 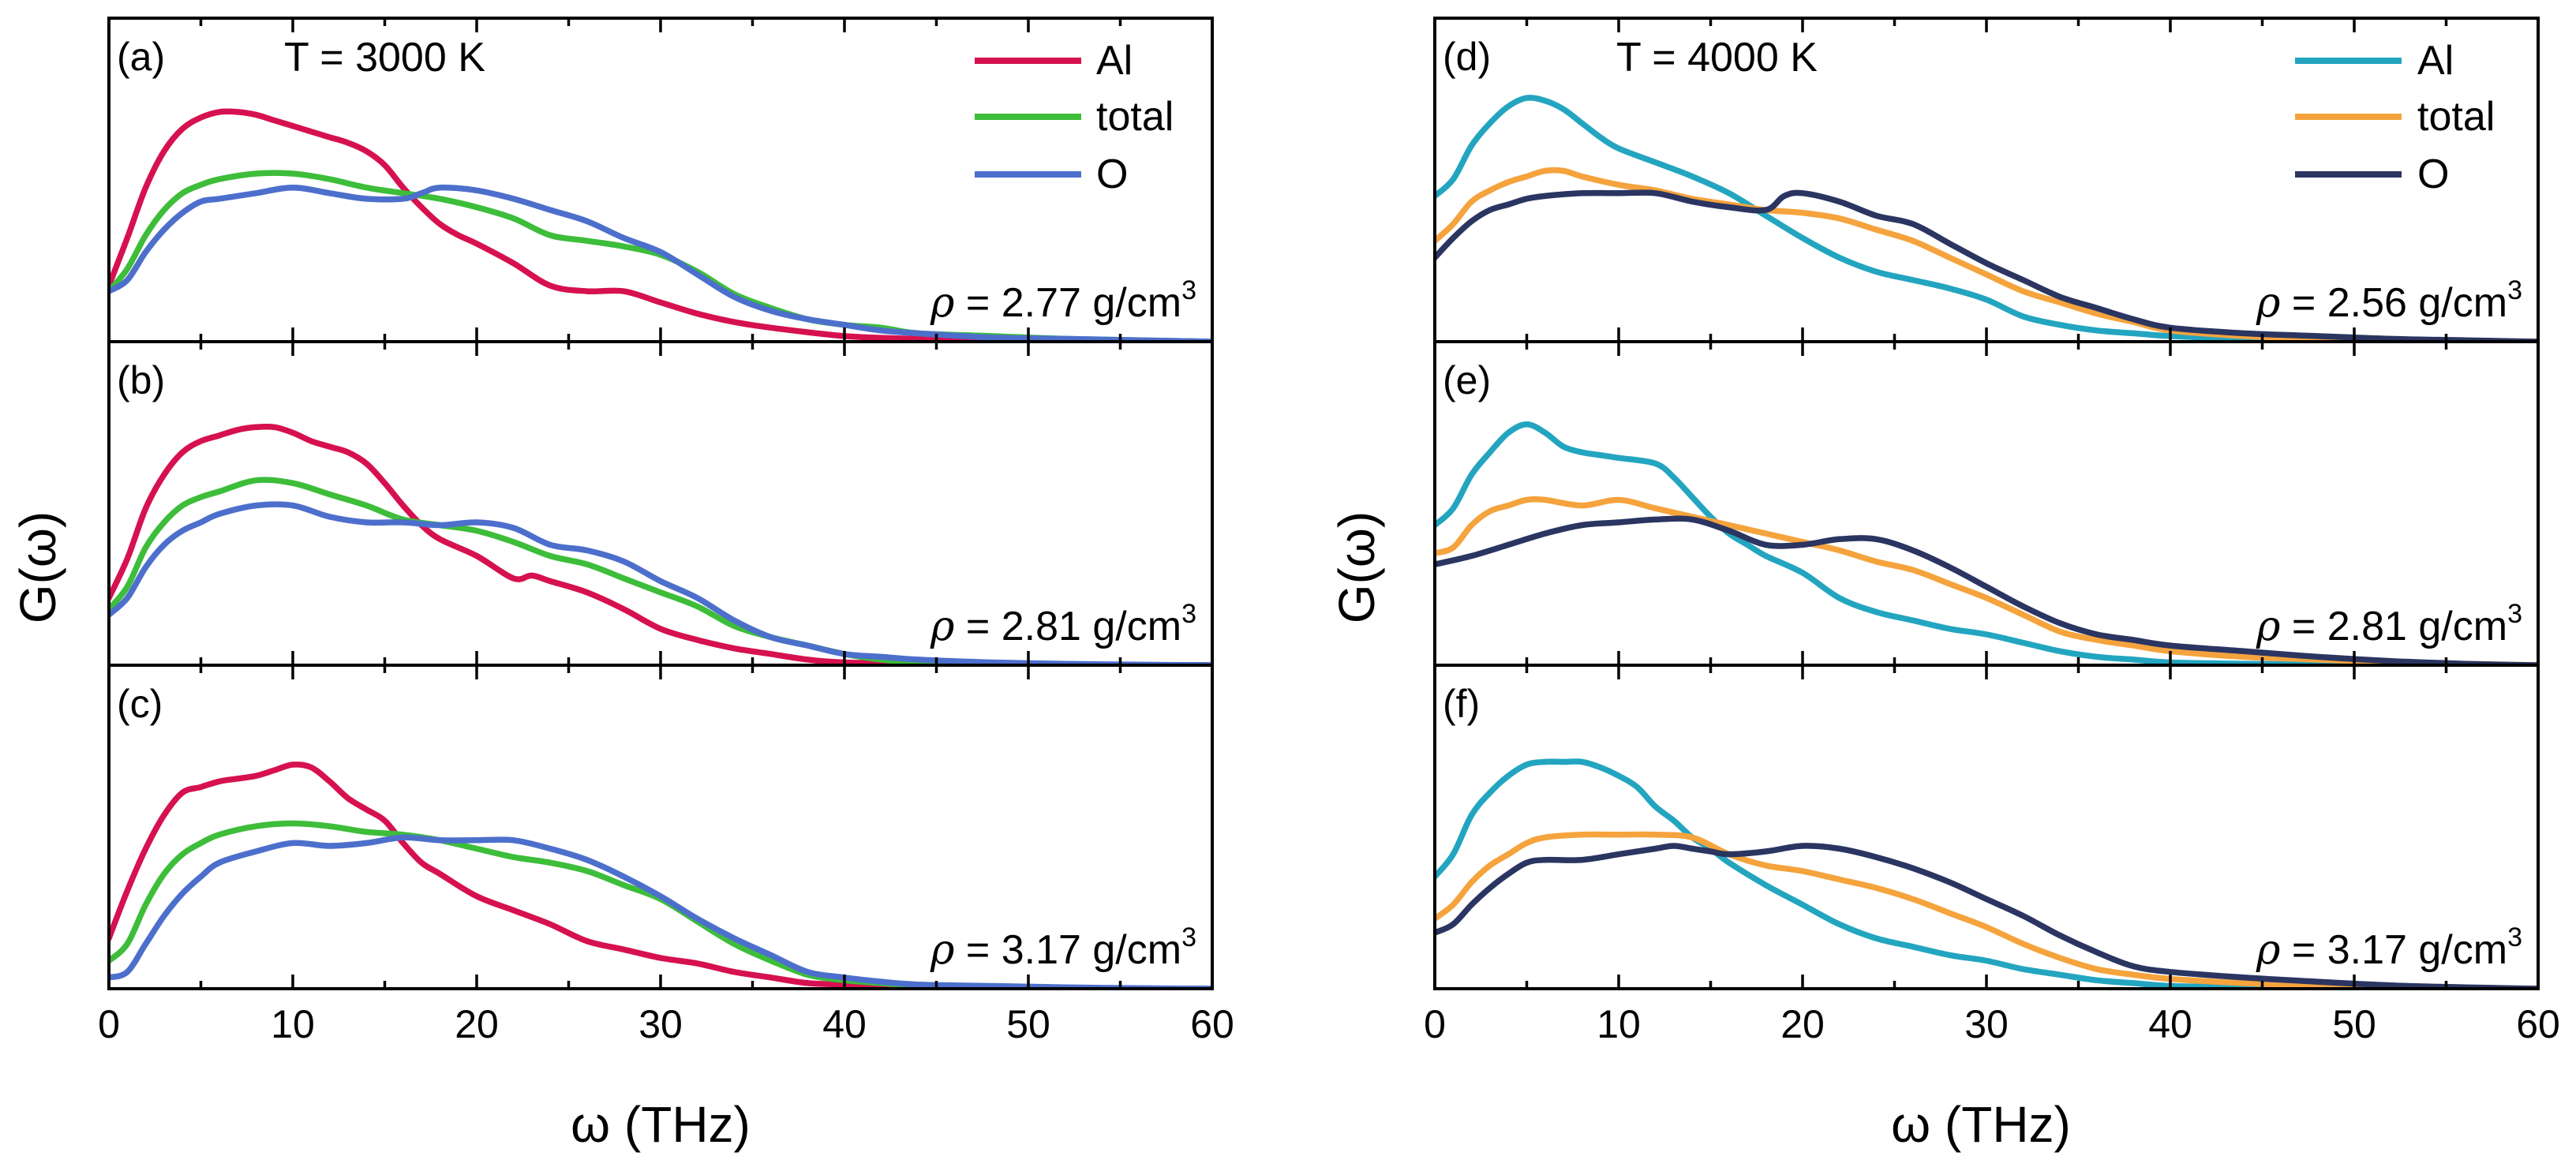 I want to click on series-line-o-f, so click(x=1986, y=916).